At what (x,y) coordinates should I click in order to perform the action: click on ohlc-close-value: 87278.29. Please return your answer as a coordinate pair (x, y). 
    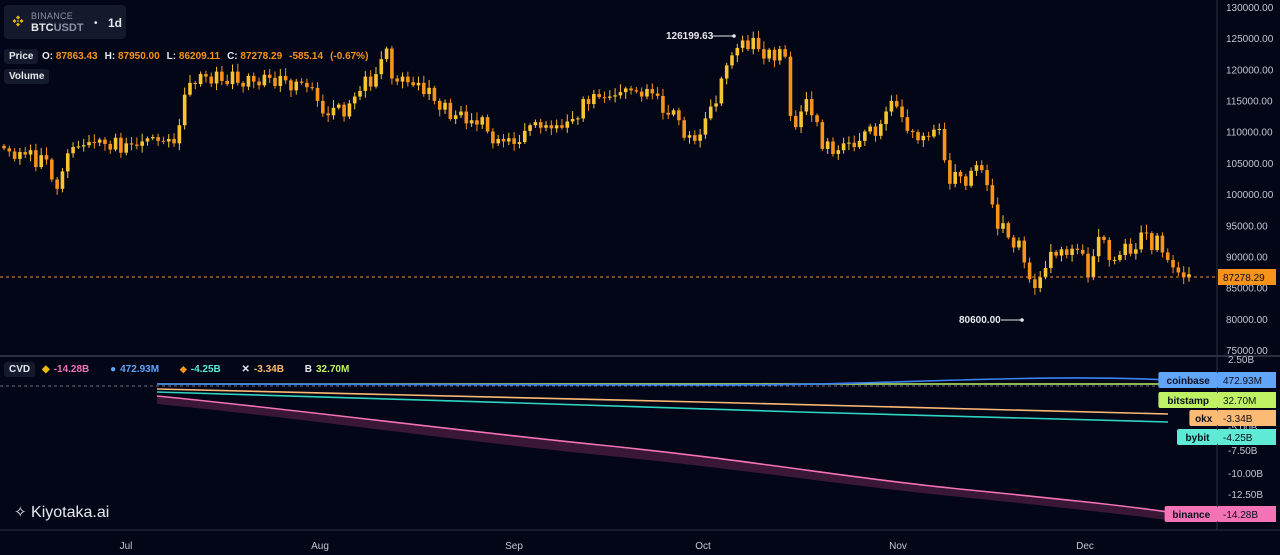
    Looking at the image, I should click on (261, 56).